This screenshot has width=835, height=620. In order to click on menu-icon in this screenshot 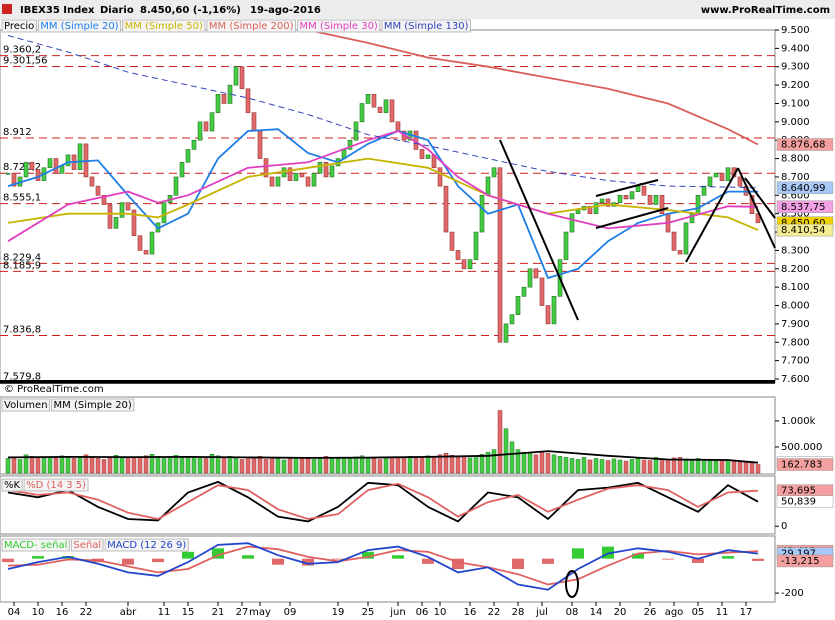, I will do `click(7, 9)`.